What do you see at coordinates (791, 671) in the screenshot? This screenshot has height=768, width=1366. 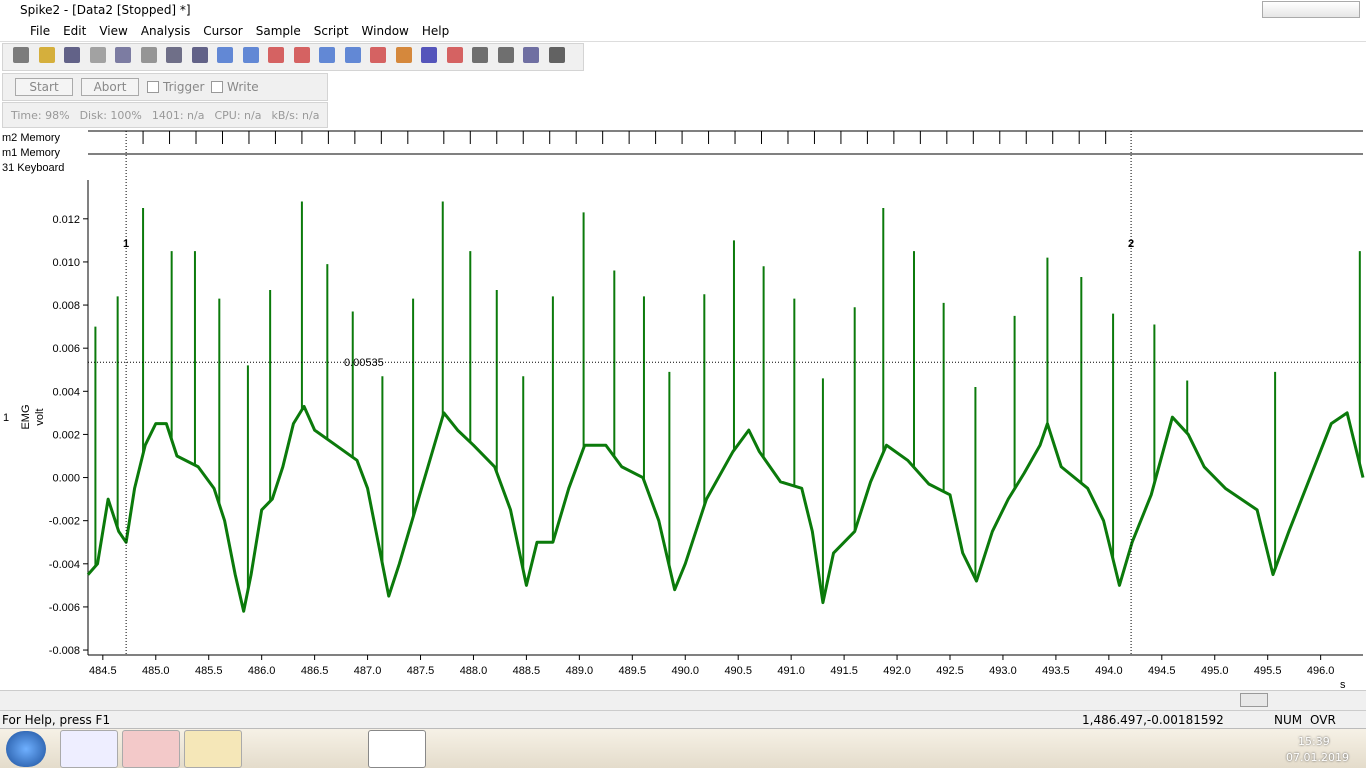 I see `x-tick-label: 491.0` at bounding box center [791, 671].